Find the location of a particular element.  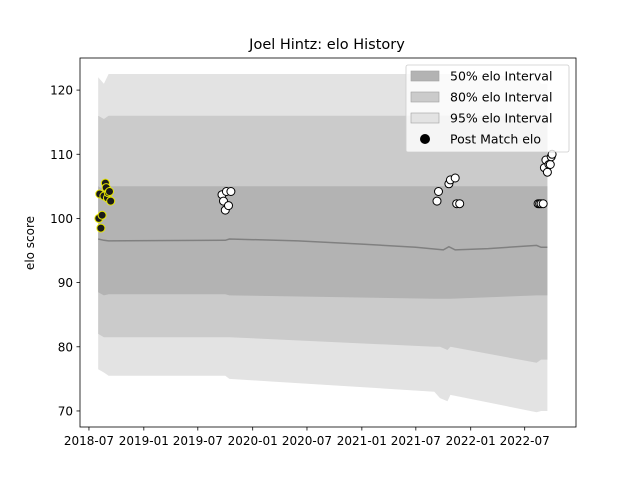

x-tick-label: 2022-07 is located at coordinates (525, 441).